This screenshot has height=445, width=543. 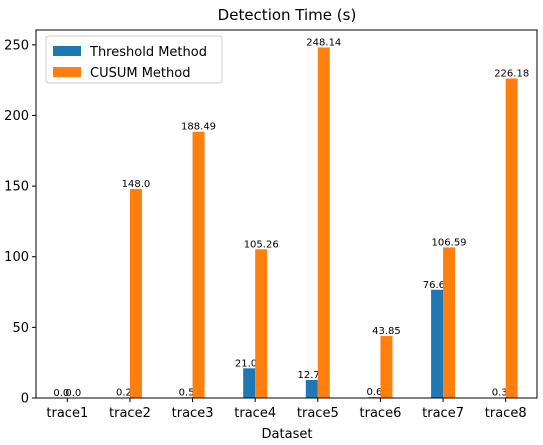 I want to click on legend-swatch-cusum, so click(x=67, y=72).